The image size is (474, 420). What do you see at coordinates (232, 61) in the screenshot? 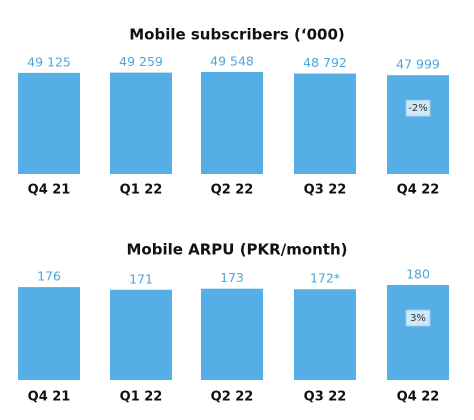
I see `value-label: 49 548` at bounding box center [232, 61].